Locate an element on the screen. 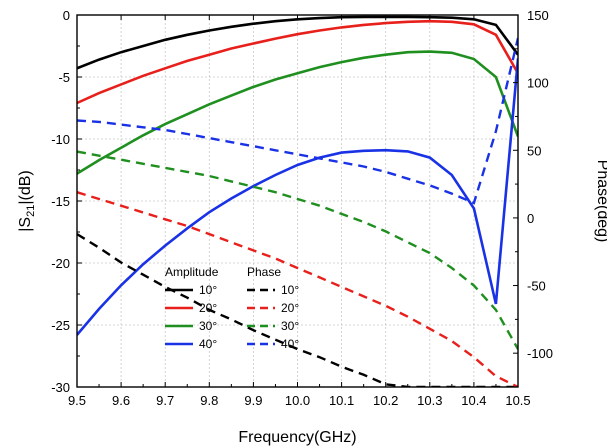  legend-amplitude-label: 20° is located at coordinates (208, 308).